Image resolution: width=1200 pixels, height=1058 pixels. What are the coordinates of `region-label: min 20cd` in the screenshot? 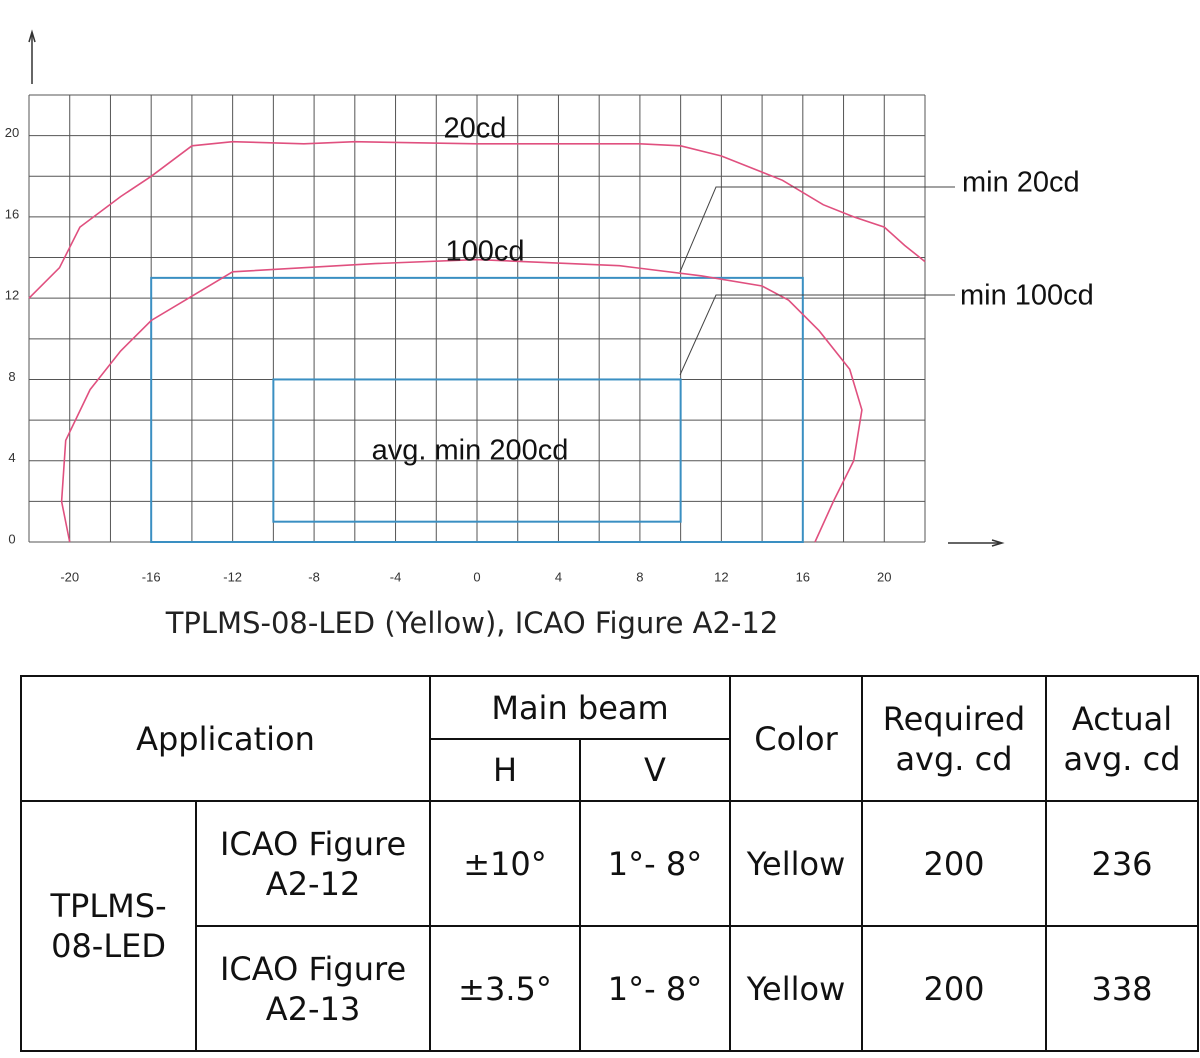 It's located at (1021, 183).